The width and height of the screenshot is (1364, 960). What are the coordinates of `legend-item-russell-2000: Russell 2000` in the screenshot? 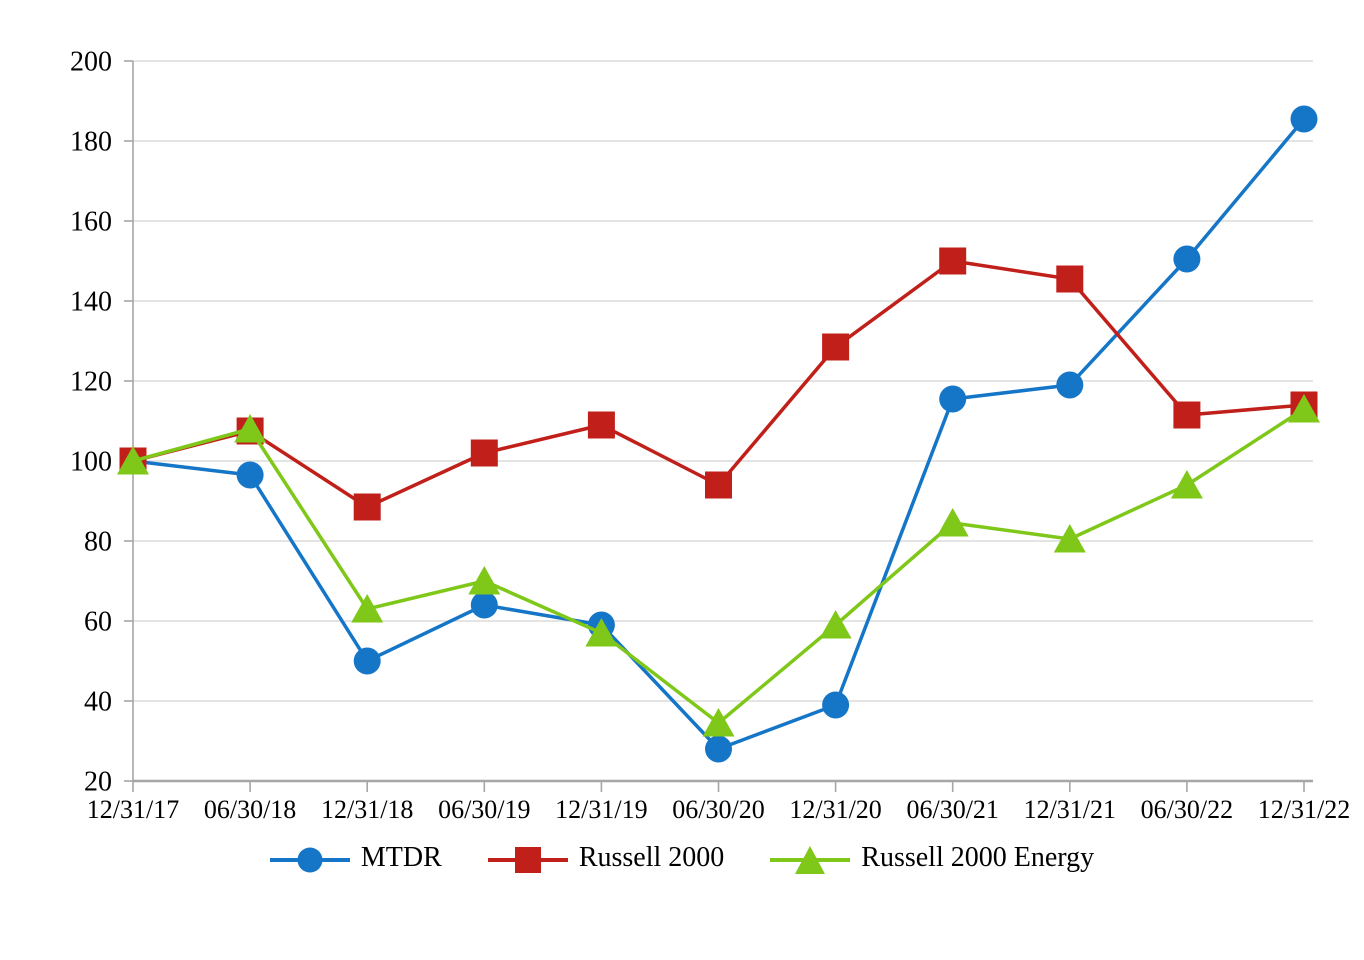 It's located at (606, 859).